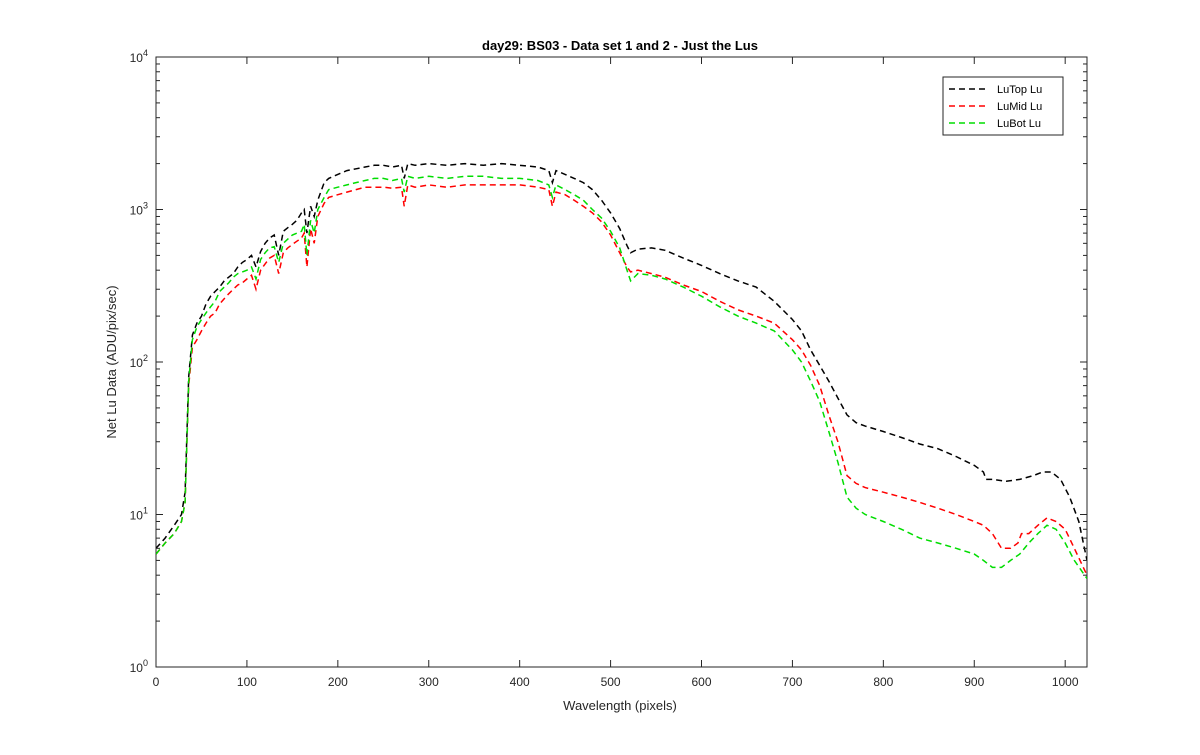 This screenshot has width=1200, height=755. I want to click on y-axis-label: Net Lu Data (ADU/pix/sec), so click(111, 361).